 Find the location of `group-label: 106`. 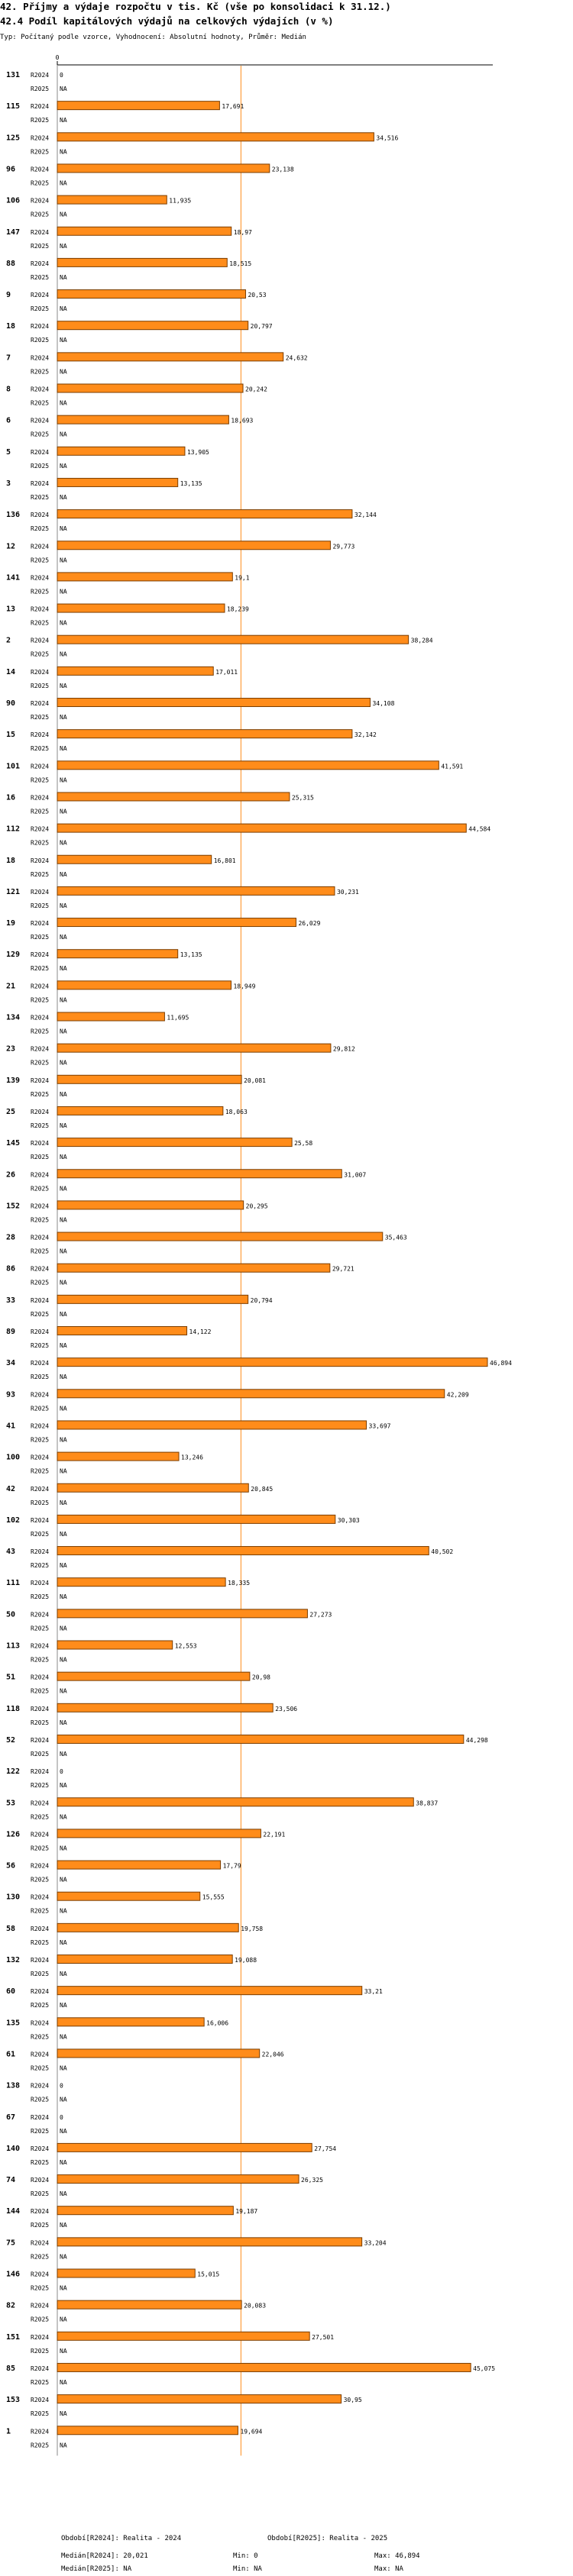

group-label: 106 is located at coordinates (13, 201).